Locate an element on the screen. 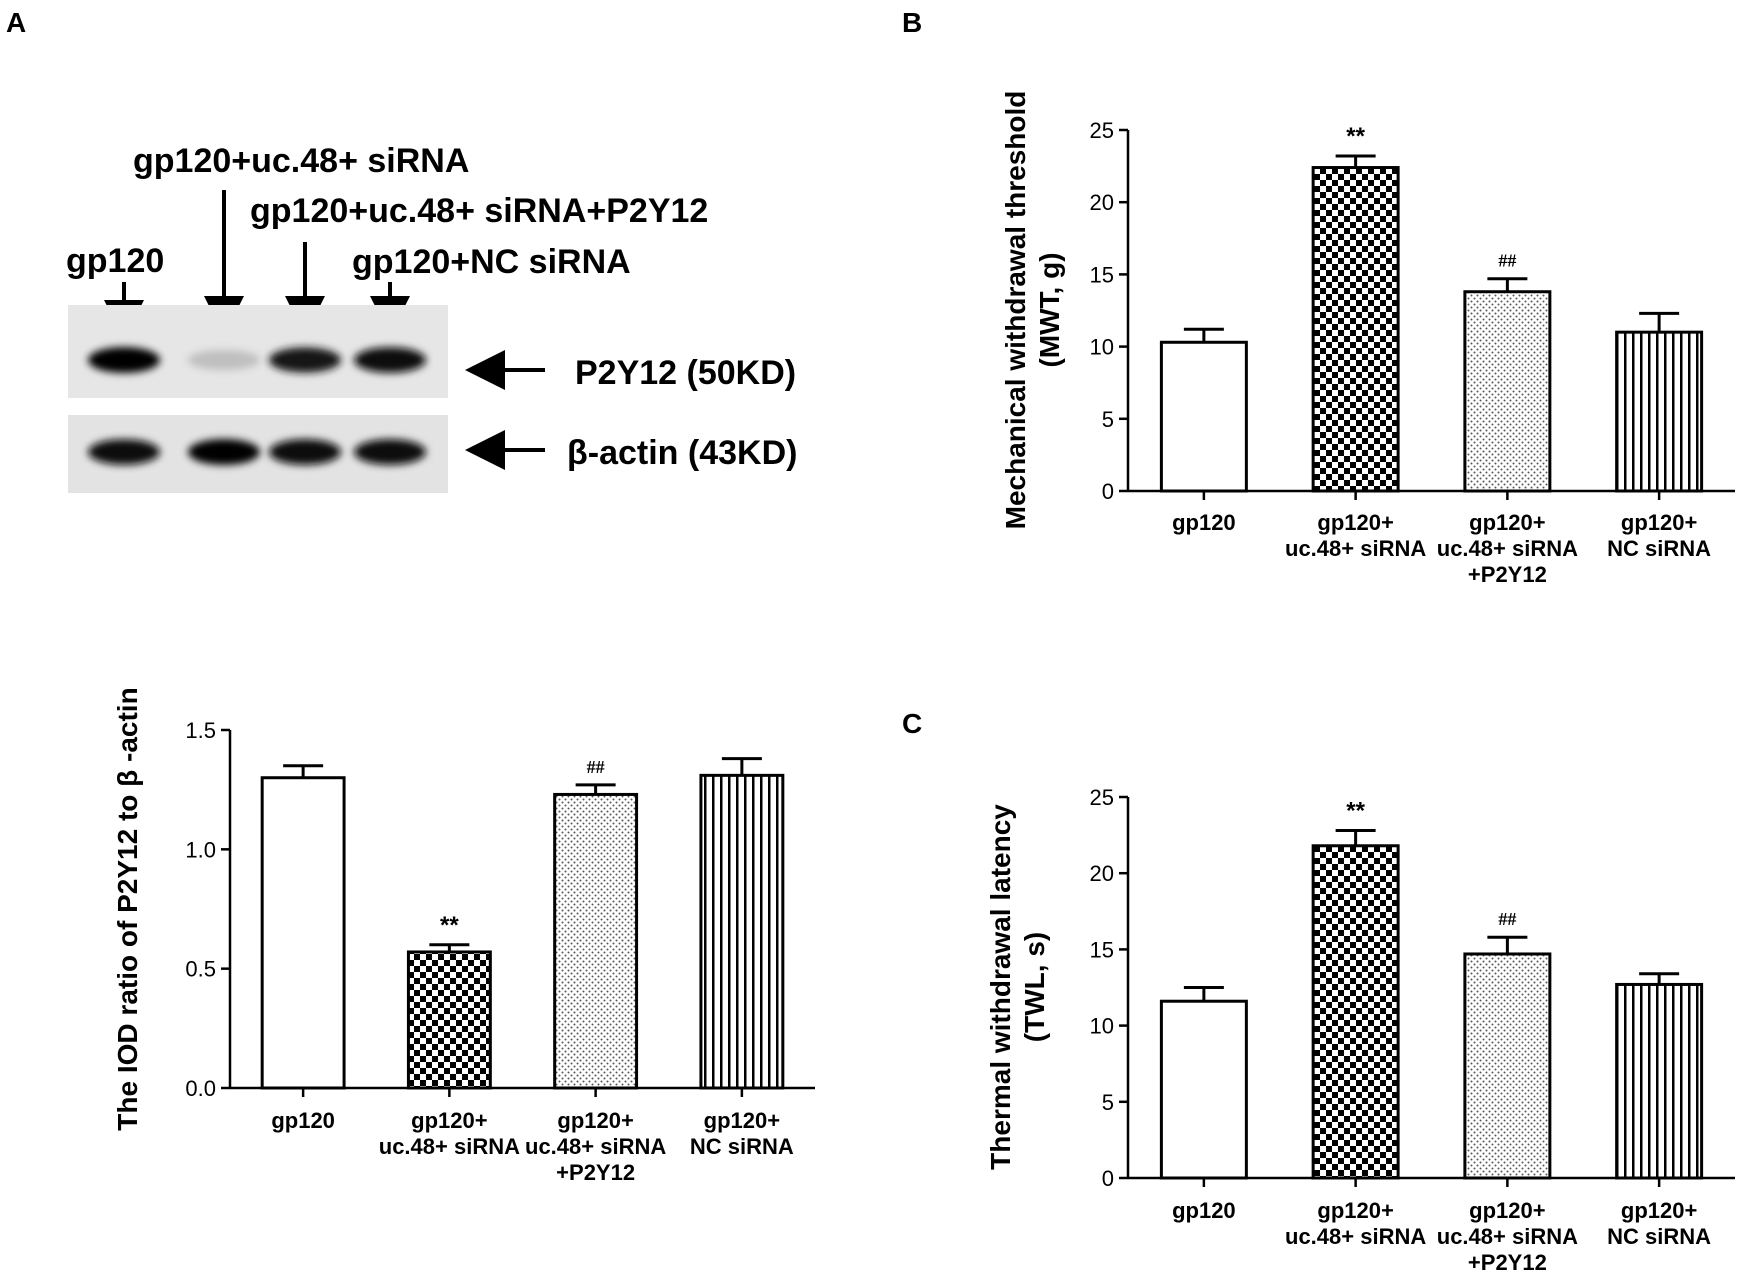 The height and width of the screenshot is (1283, 1750). actin-bands is located at coordinates (257, 452).